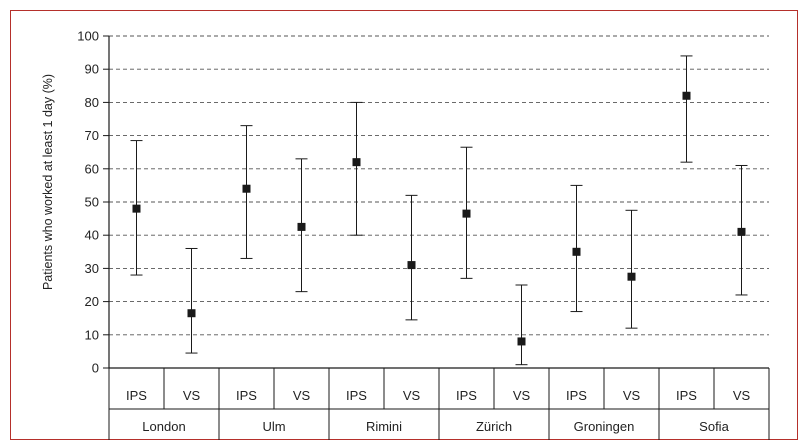 The height and width of the screenshot is (443, 810). I want to click on group-label-rimini: Rimini, so click(384, 426).